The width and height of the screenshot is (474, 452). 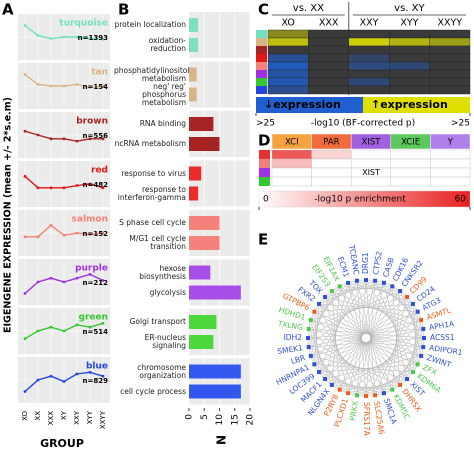 I want to click on bar-label: glycolysis, so click(x=167, y=292).